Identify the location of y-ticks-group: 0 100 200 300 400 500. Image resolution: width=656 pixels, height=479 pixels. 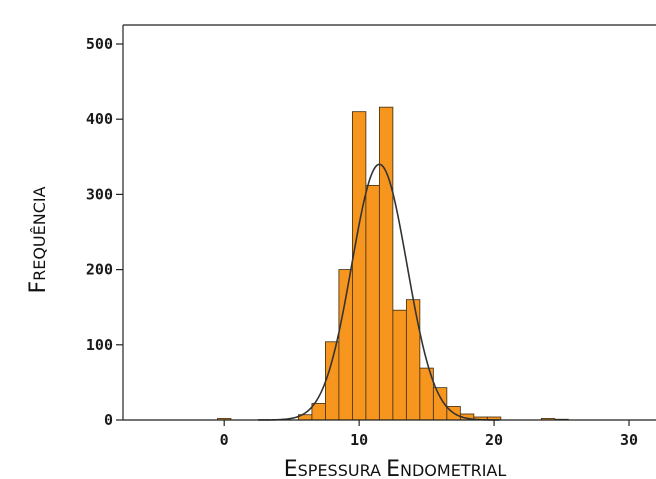
(104, 232).